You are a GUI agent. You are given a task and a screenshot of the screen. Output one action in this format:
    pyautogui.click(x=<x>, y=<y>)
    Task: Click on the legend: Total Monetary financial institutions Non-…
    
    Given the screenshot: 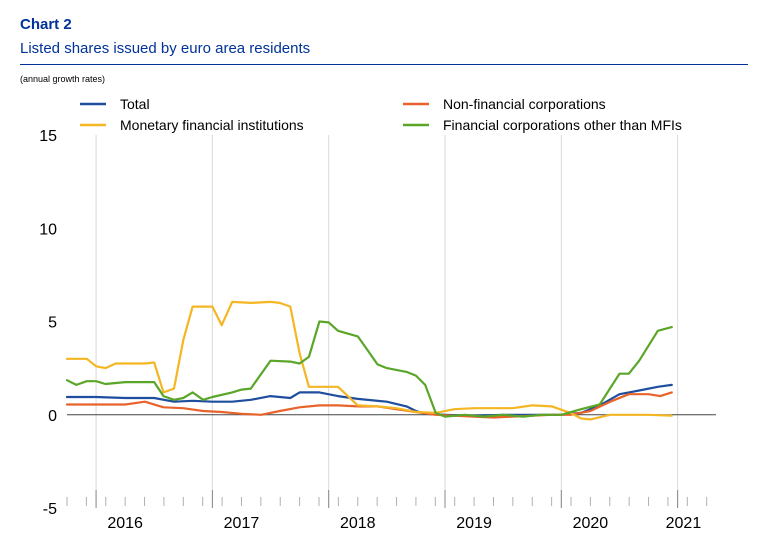 What is the action you would take?
    pyautogui.click(x=381, y=114)
    